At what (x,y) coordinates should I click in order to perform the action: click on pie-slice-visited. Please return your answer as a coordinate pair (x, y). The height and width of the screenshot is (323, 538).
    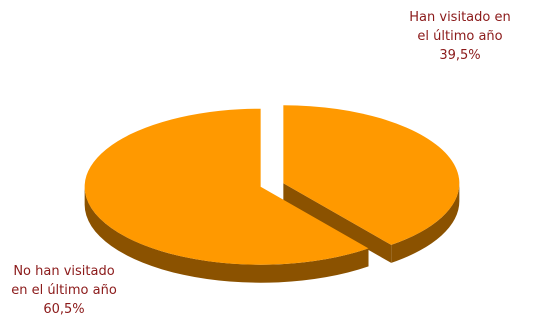
    Looking at the image, I should click on (371, 175).